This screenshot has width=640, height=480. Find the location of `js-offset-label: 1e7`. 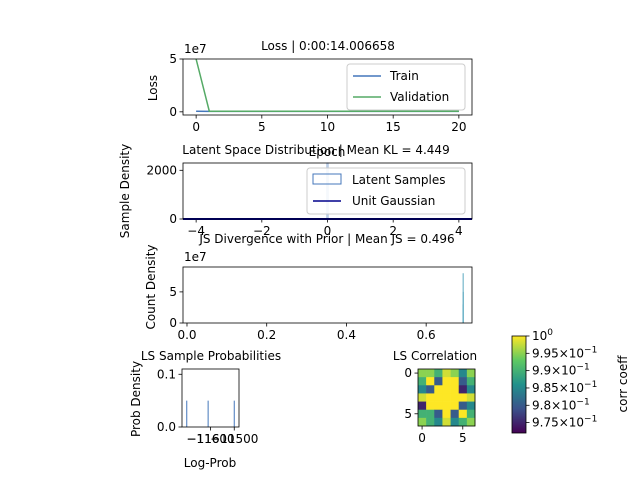

js-offset-label: 1e7 is located at coordinates (195, 257).